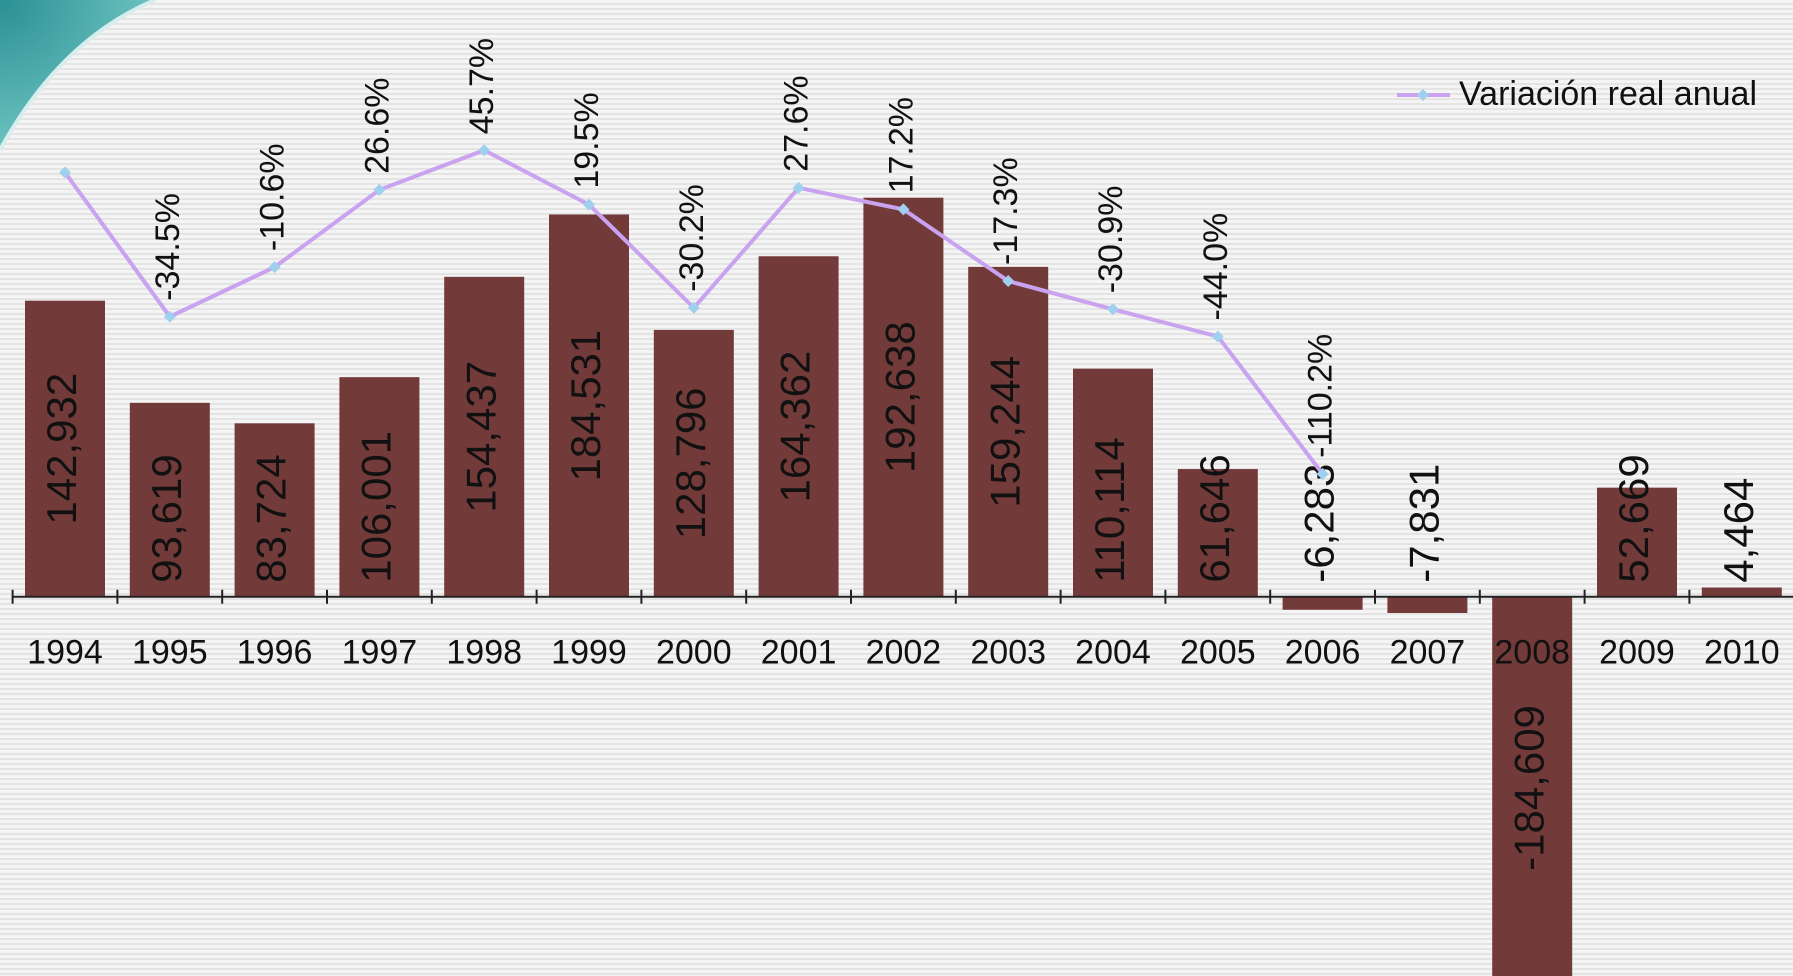  Describe the element at coordinates (482, 86) in the screenshot. I see `line-value-label: 45.7%` at that location.